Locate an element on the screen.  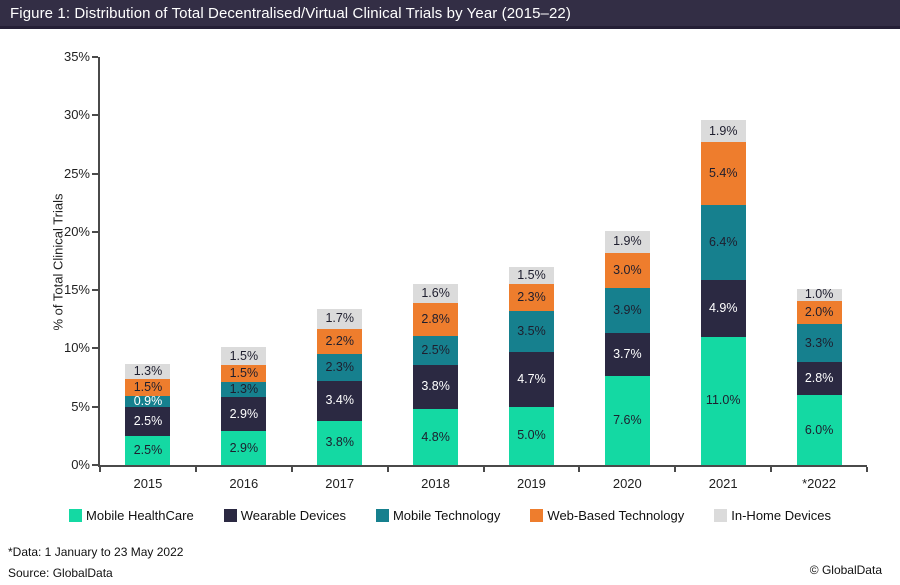
bar-value-label: 4.9% is located at coordinates (723, 307).